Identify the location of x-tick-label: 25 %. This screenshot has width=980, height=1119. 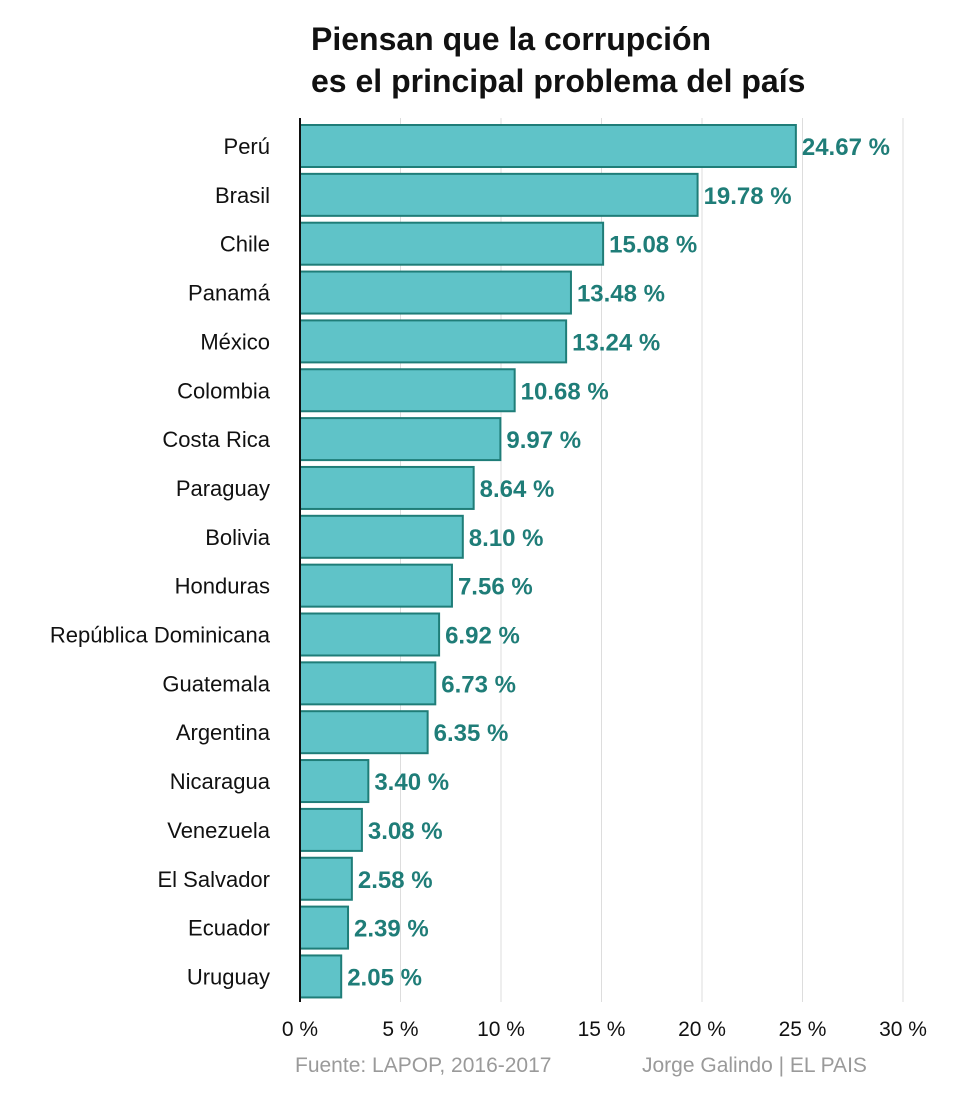
(803, 1029).